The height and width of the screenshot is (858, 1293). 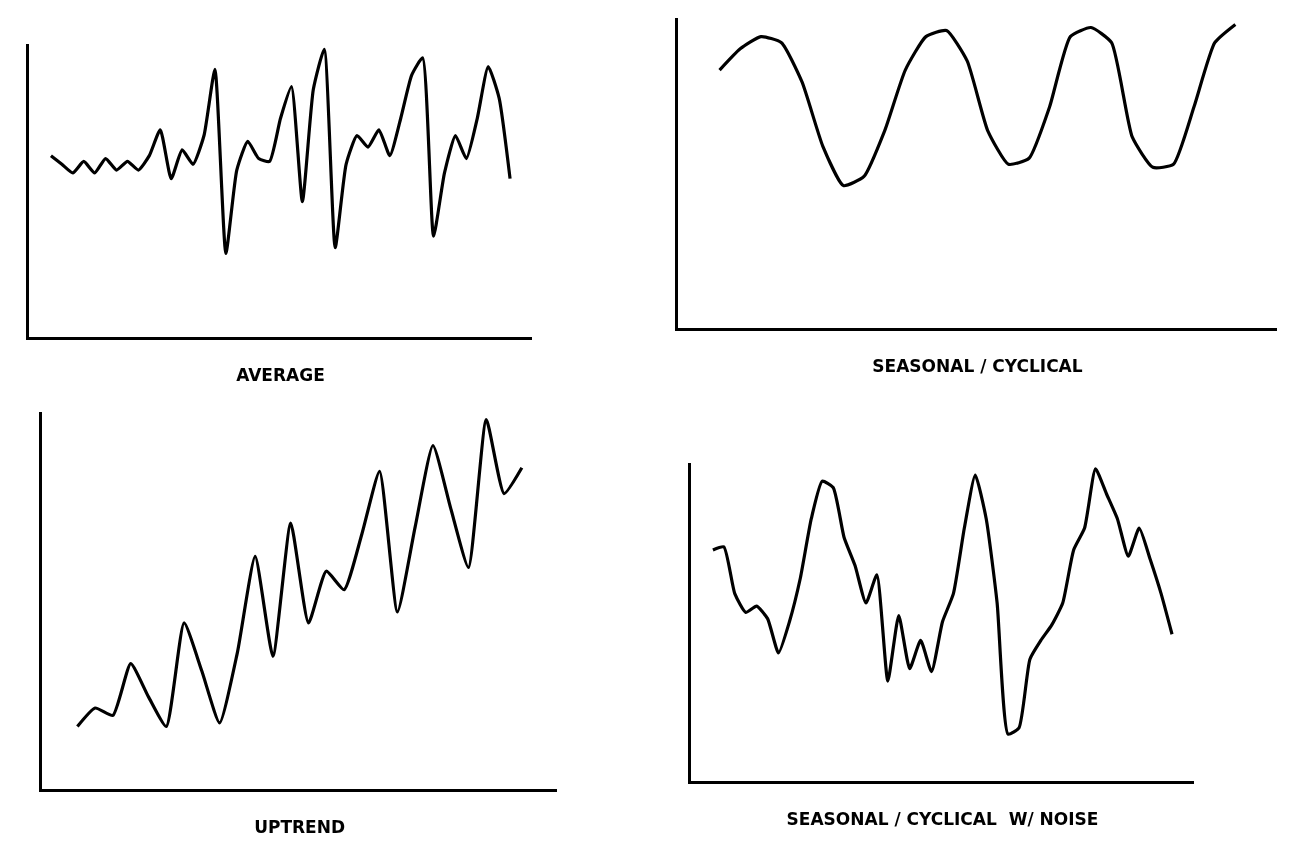 What do you see at coordinates (977, 366) in the screenshot?
I see `x-axis-title: SEASONAL / CYCLICAL` at bounding box center [977, 366].